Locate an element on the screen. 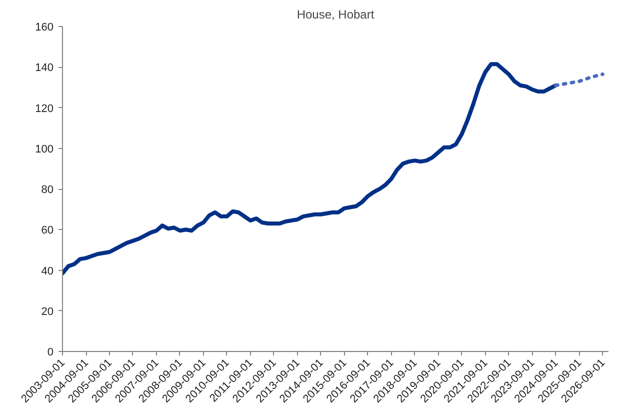 The image size is (620, 408). y-tick-label: 100 is located at coordinates (44, 149).